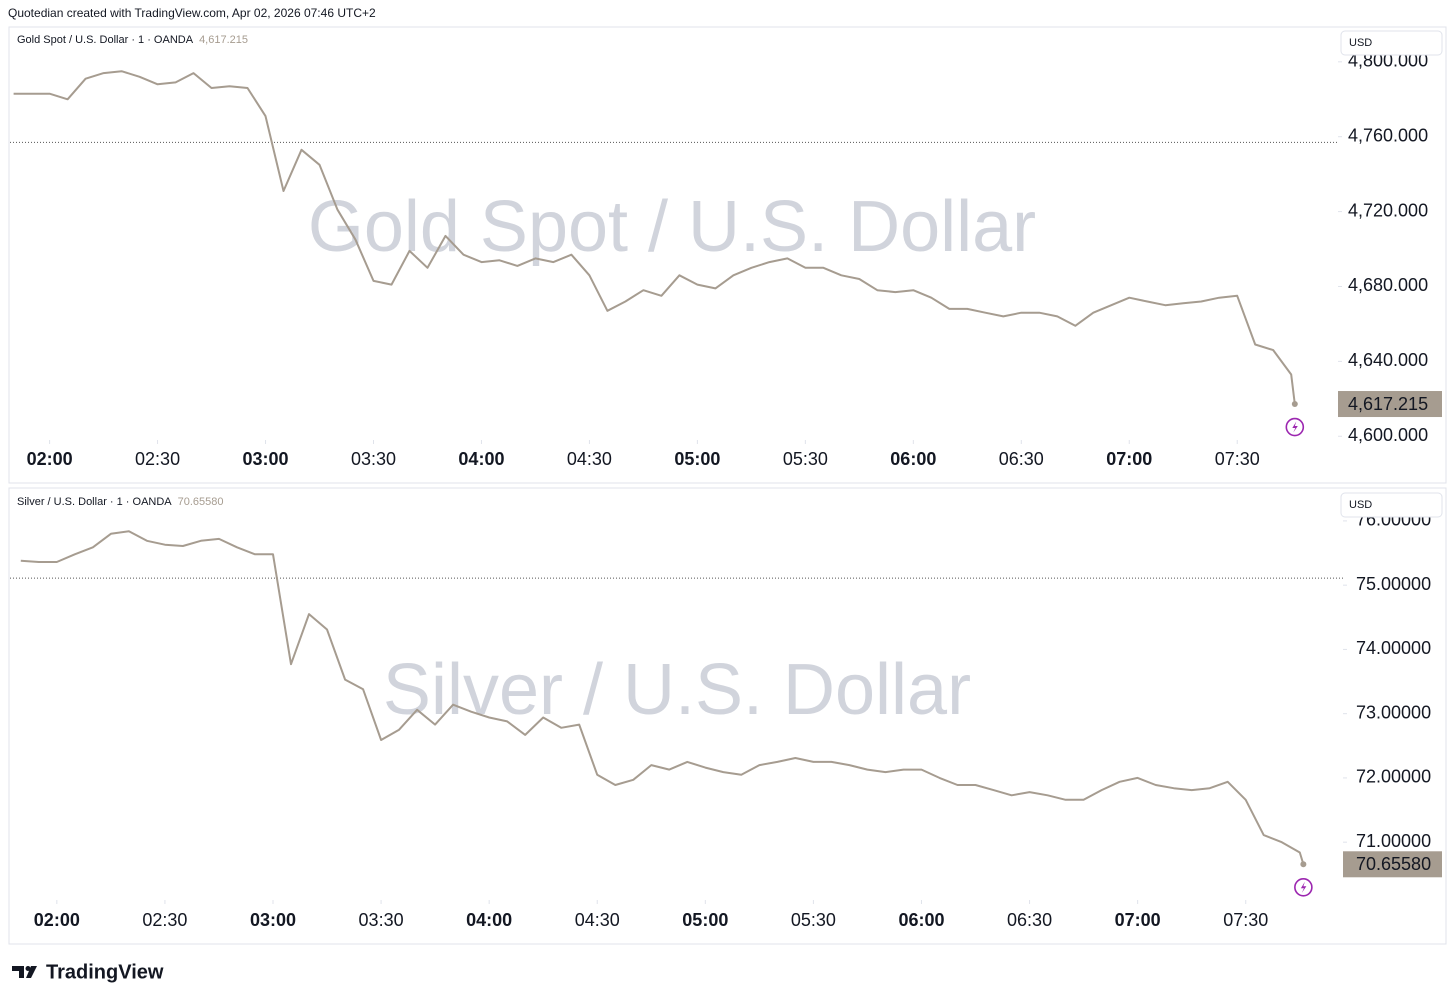 This screenshot has height=1002, width=1456. I want to click on footer-brand: TradingView, so click(105, 972).